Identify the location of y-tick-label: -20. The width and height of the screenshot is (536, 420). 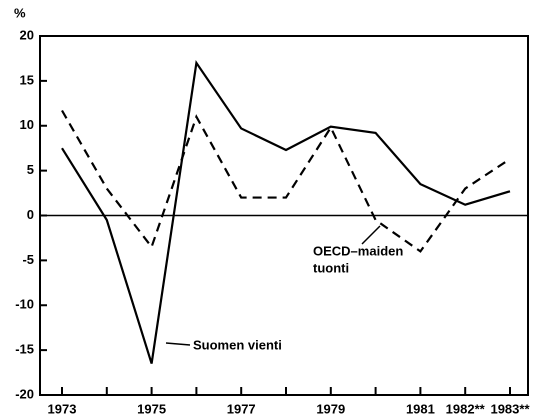
(24, 393).